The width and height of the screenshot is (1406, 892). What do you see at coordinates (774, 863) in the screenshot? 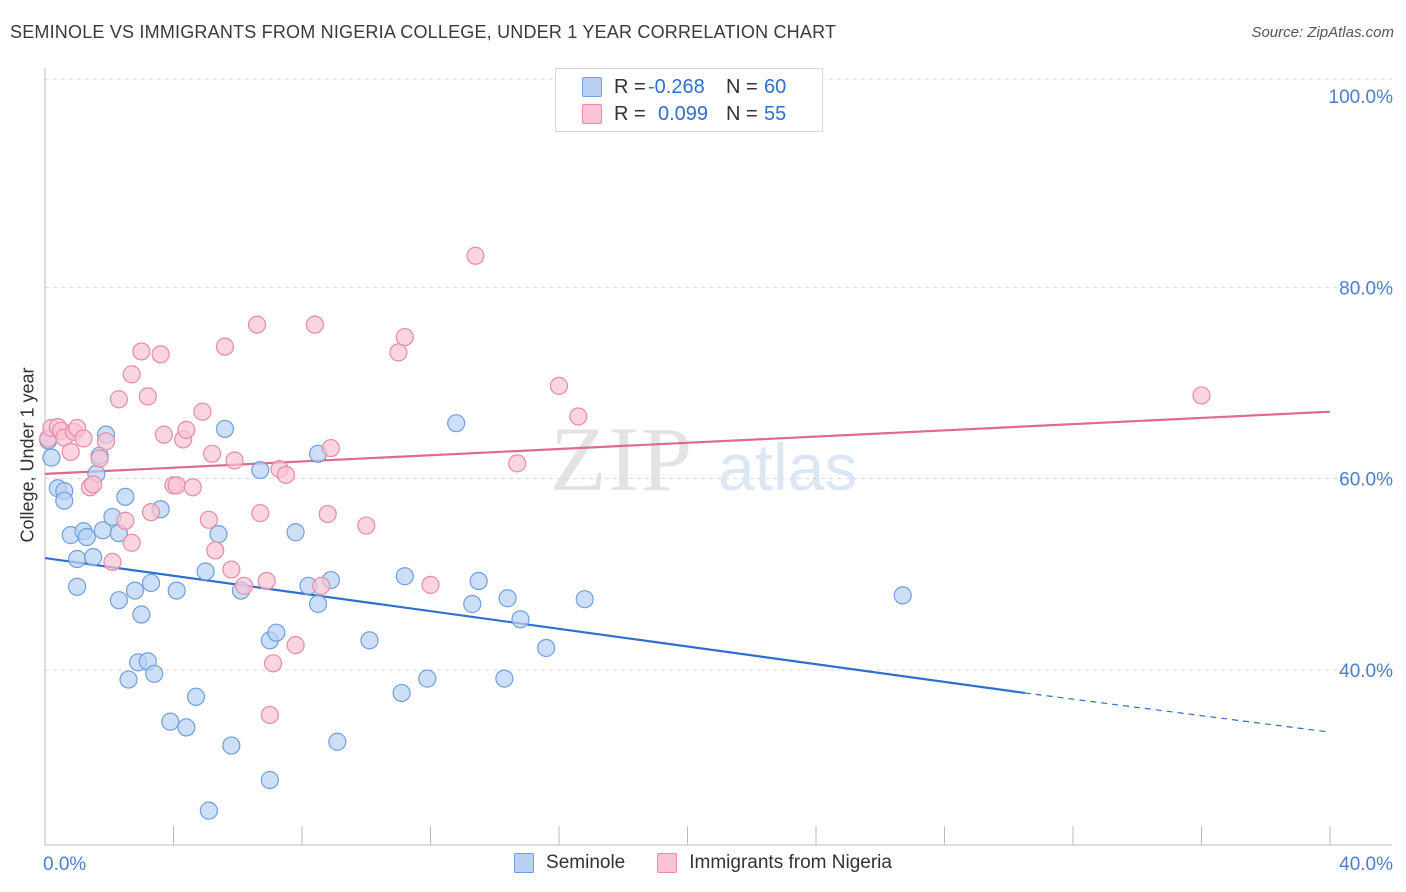
I see `legend-item-nigeria: Immigrants from Nigeria` at bounding box center [774, 863].